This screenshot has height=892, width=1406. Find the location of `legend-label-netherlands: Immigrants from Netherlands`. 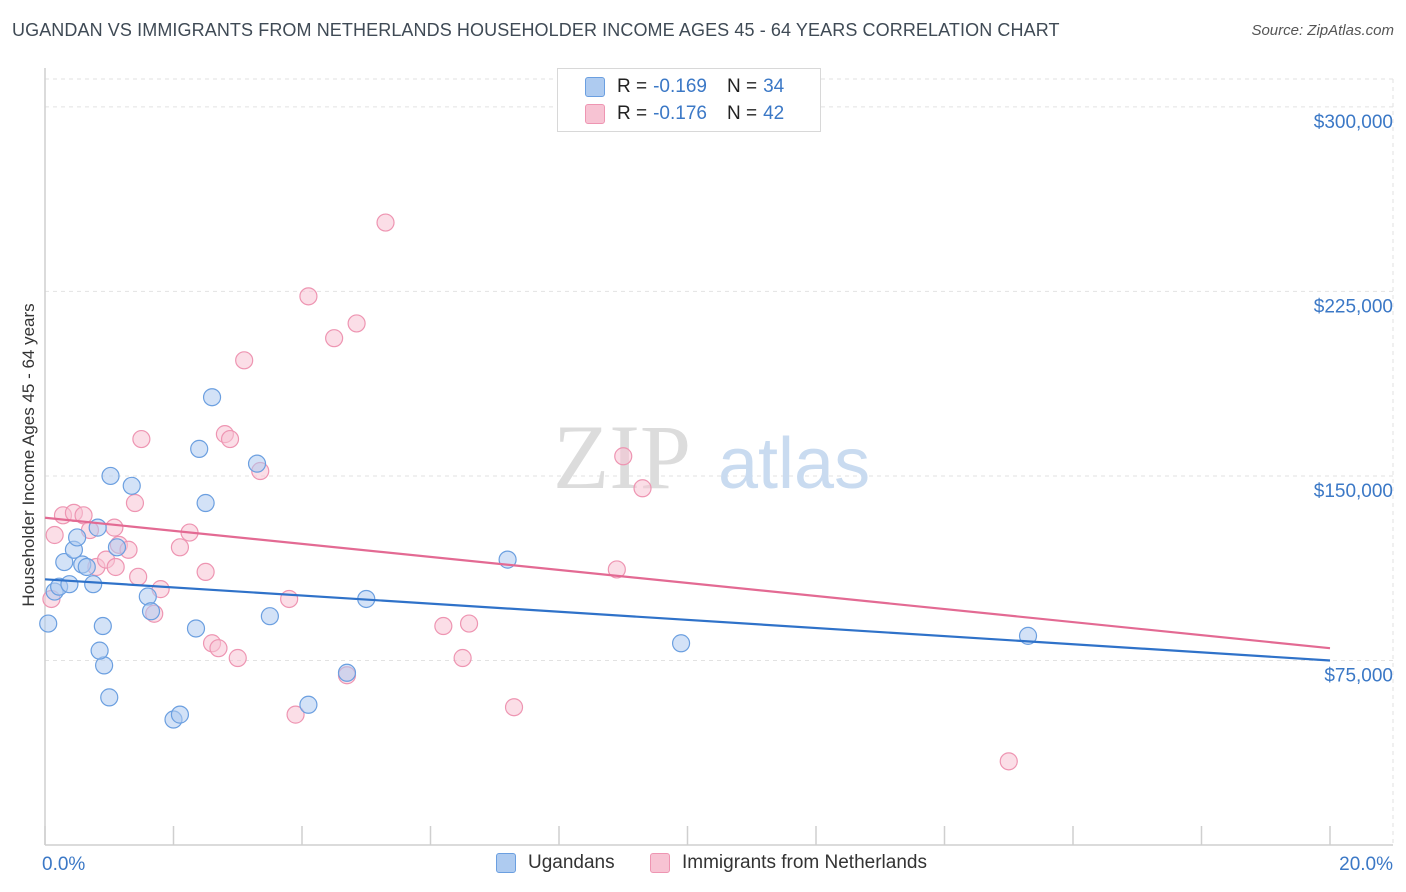

legend-label-netherlands: Immigrants from Netherlands is located at coordinates (804, 862).